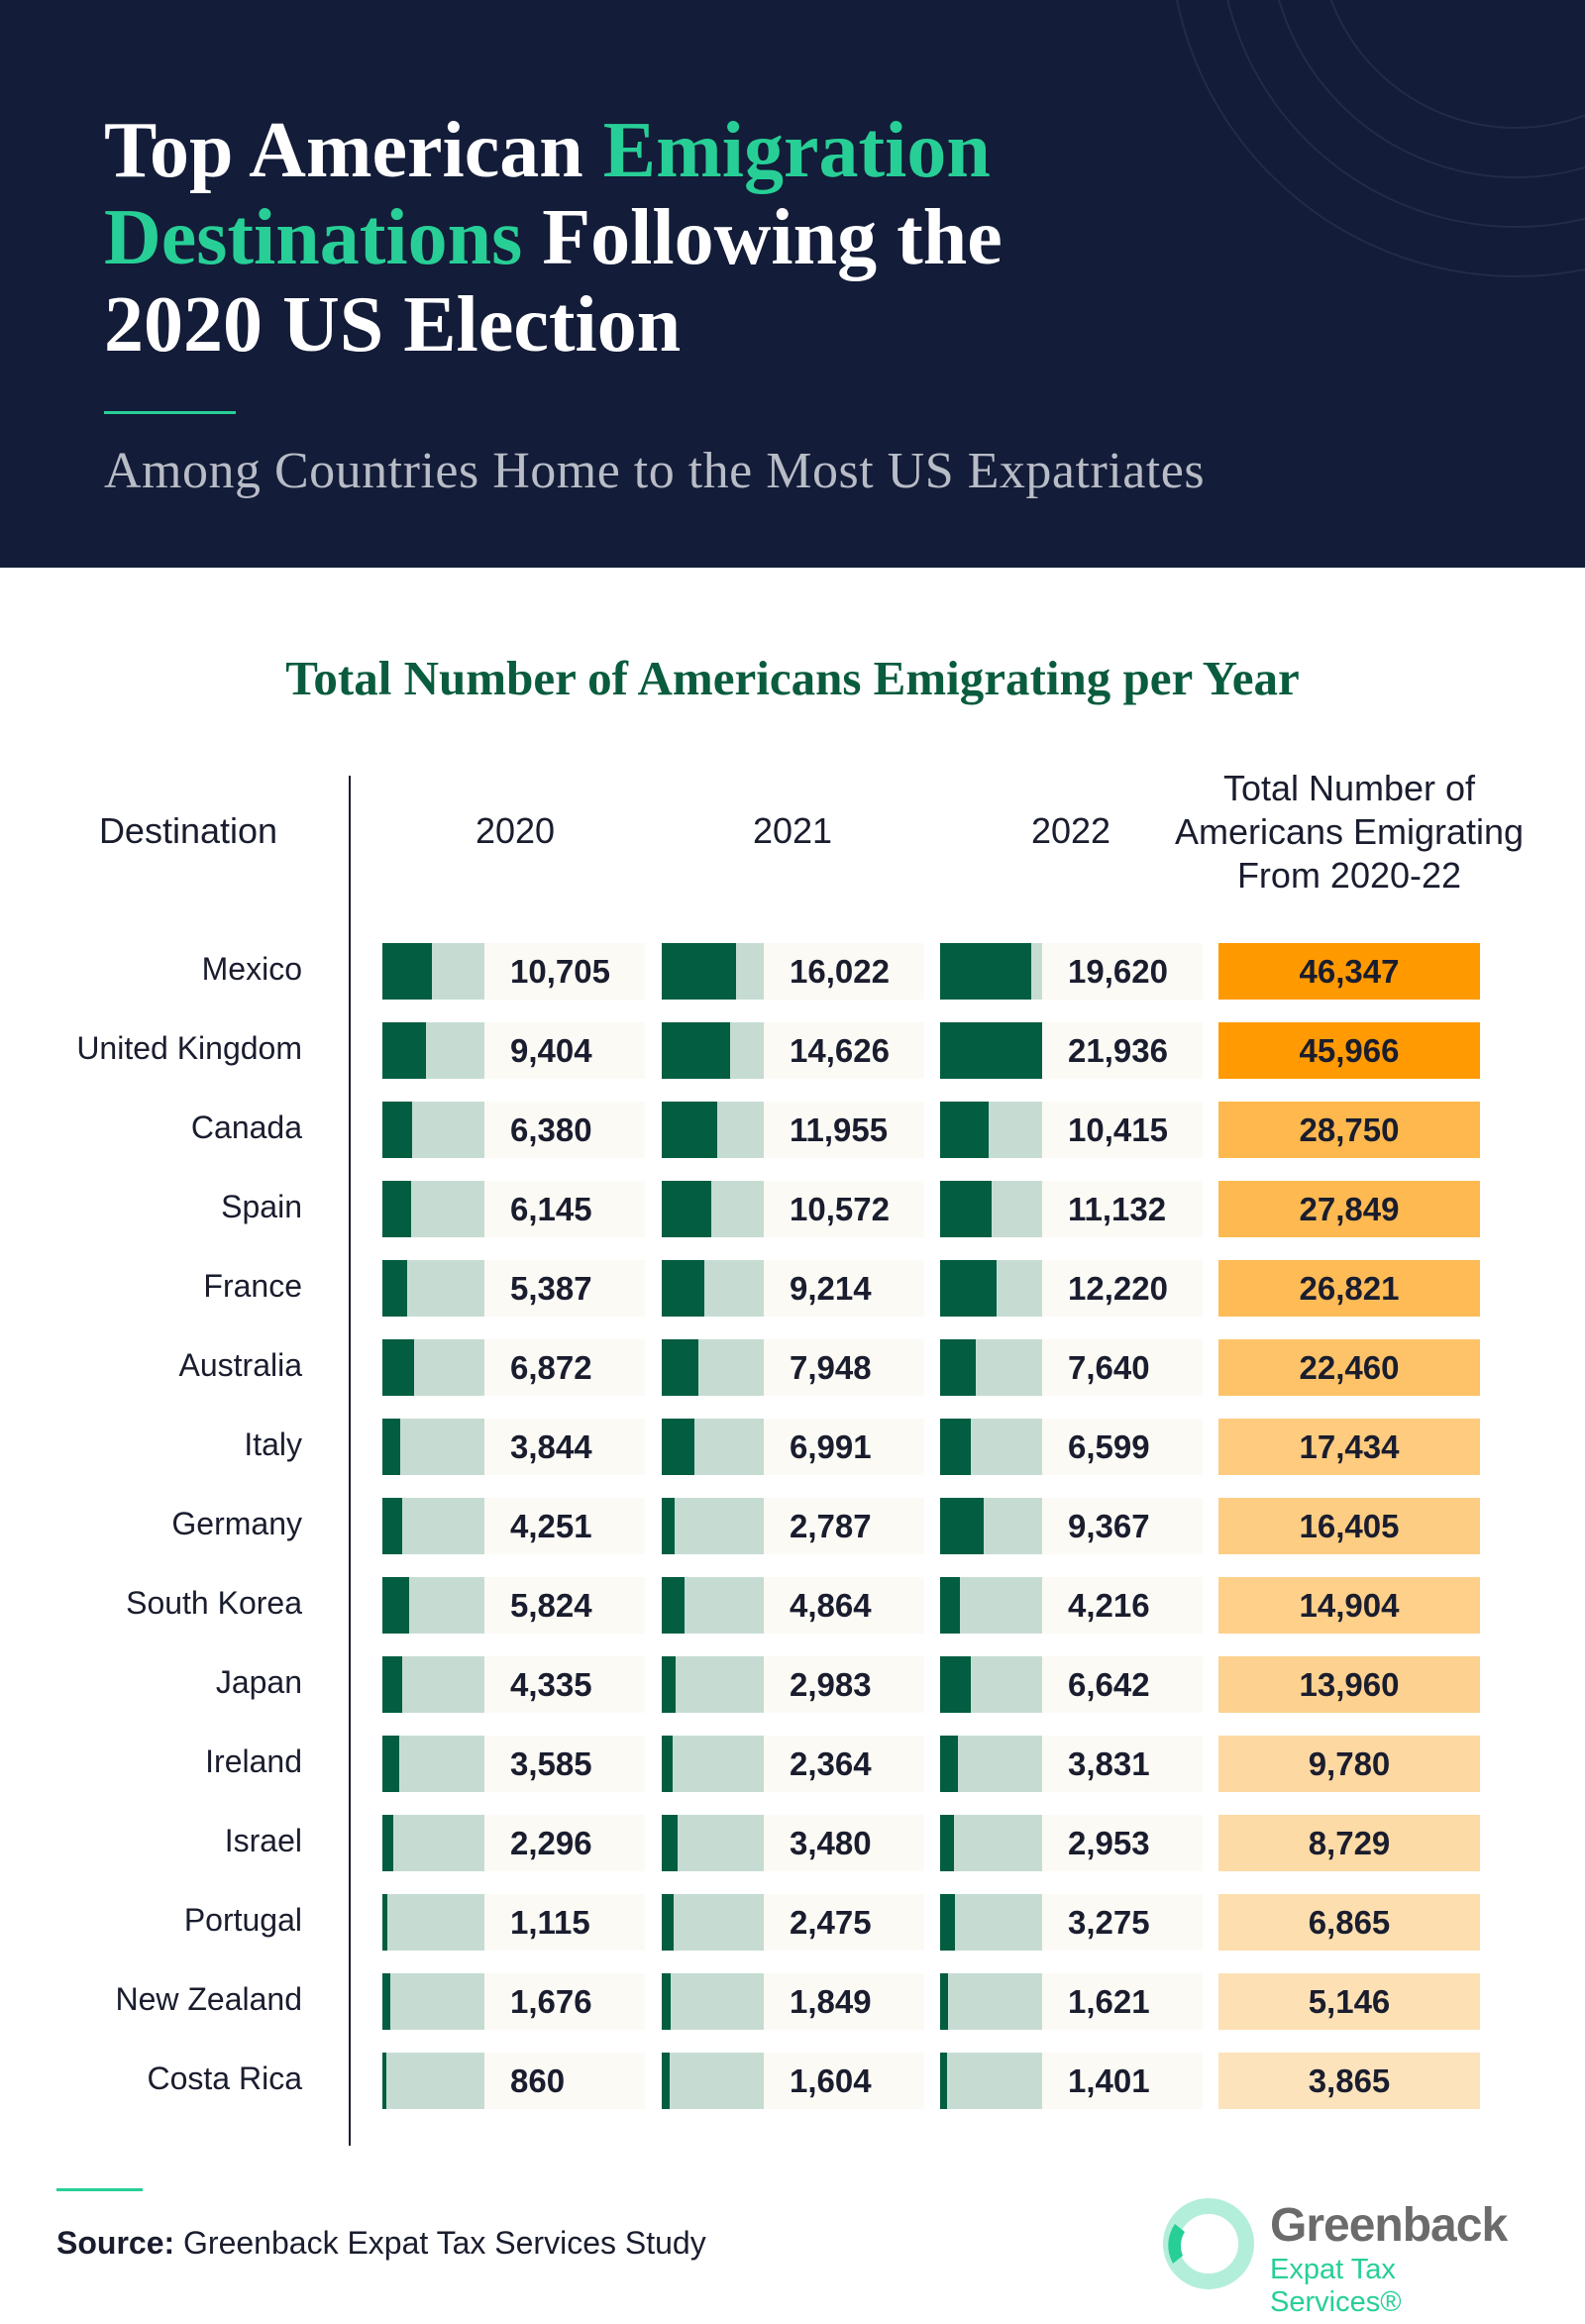  Describe the element at coordinates (551, 1050) in the screenshot. I see `value-label: 9,404` at that location.